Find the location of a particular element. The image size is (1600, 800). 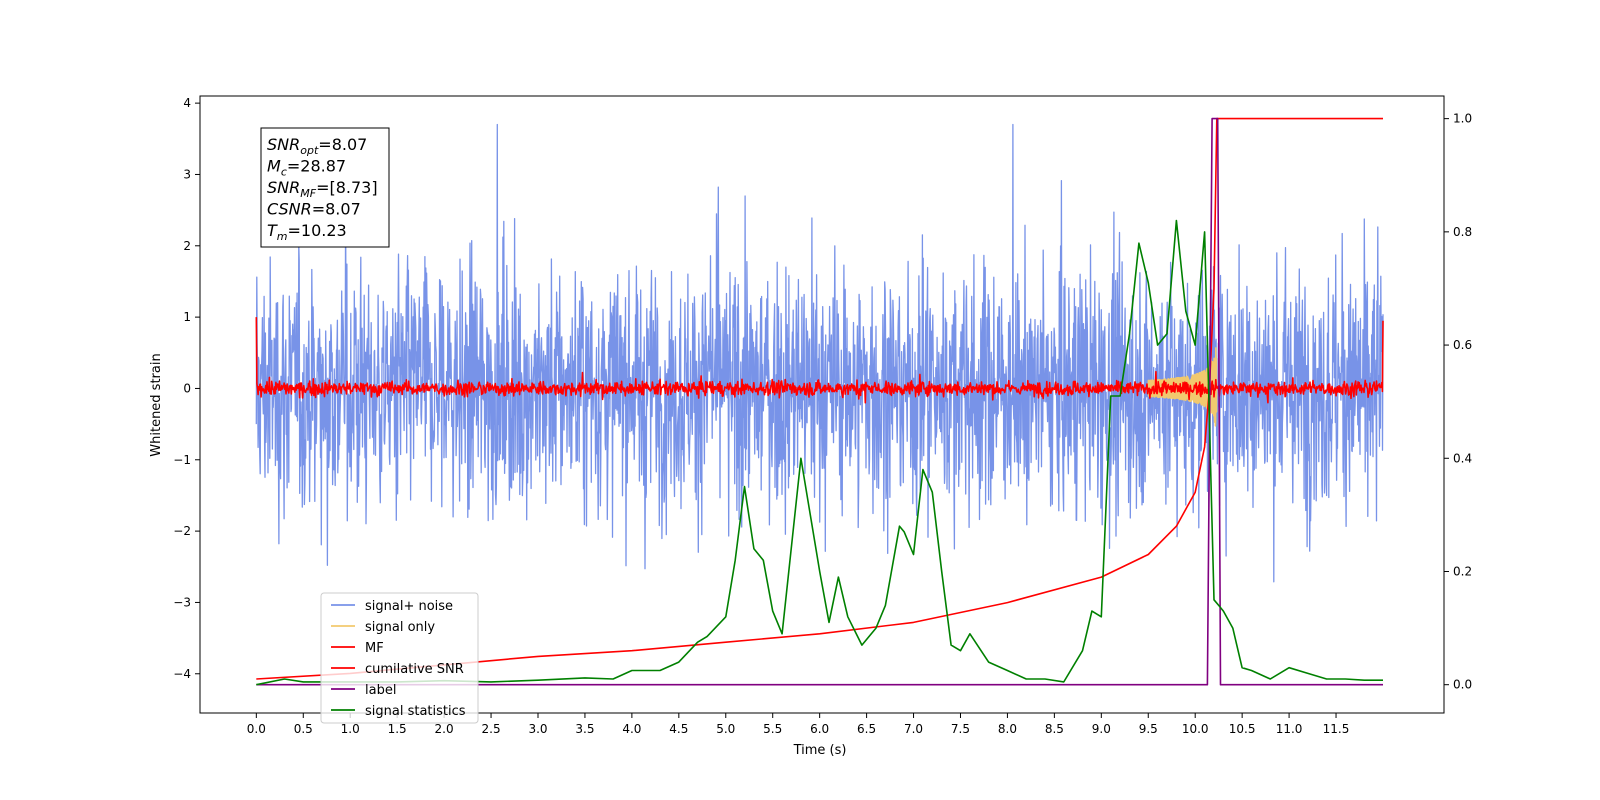

x-tick-label: 7.0 is located at coordinates (913, 729).